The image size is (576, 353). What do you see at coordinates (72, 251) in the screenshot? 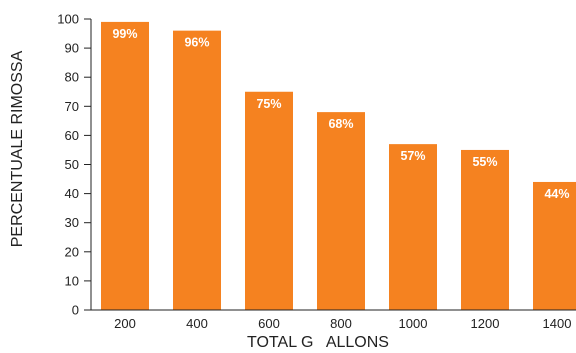
I see `y-tick-label: 20` at bounding box center [72, 251].